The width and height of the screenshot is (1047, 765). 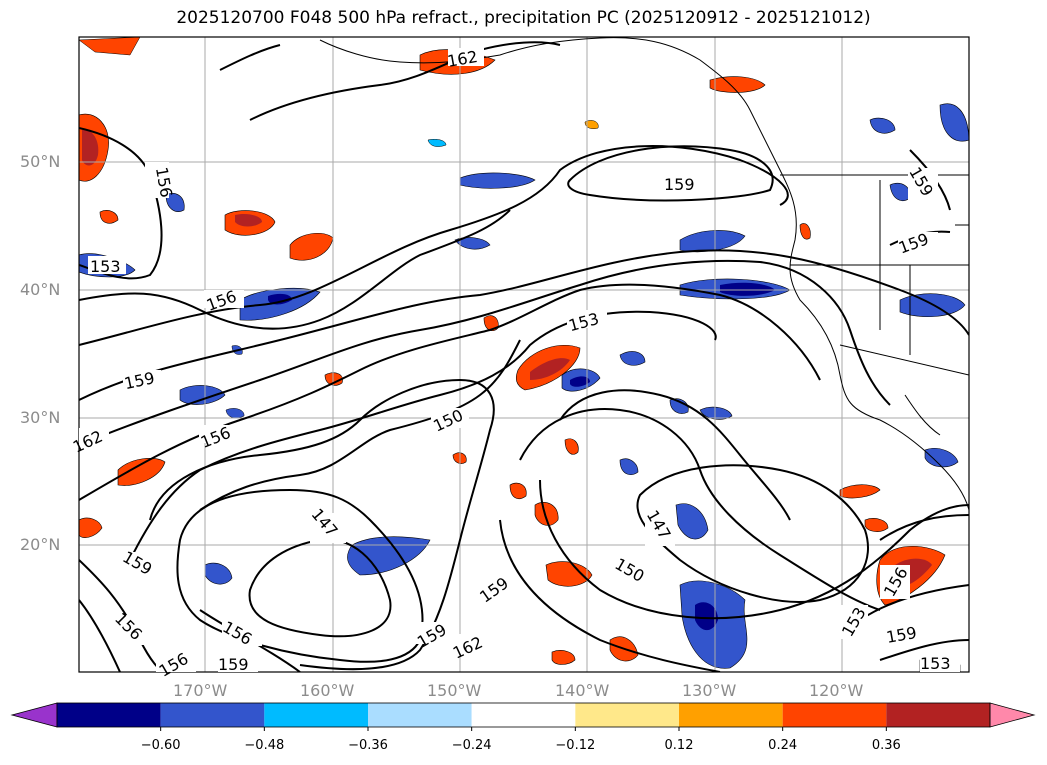 What do you see at coordinates (40, 161) in the screenshot?
I see `lat-label: 50°N` at bounding box center [40, 161].